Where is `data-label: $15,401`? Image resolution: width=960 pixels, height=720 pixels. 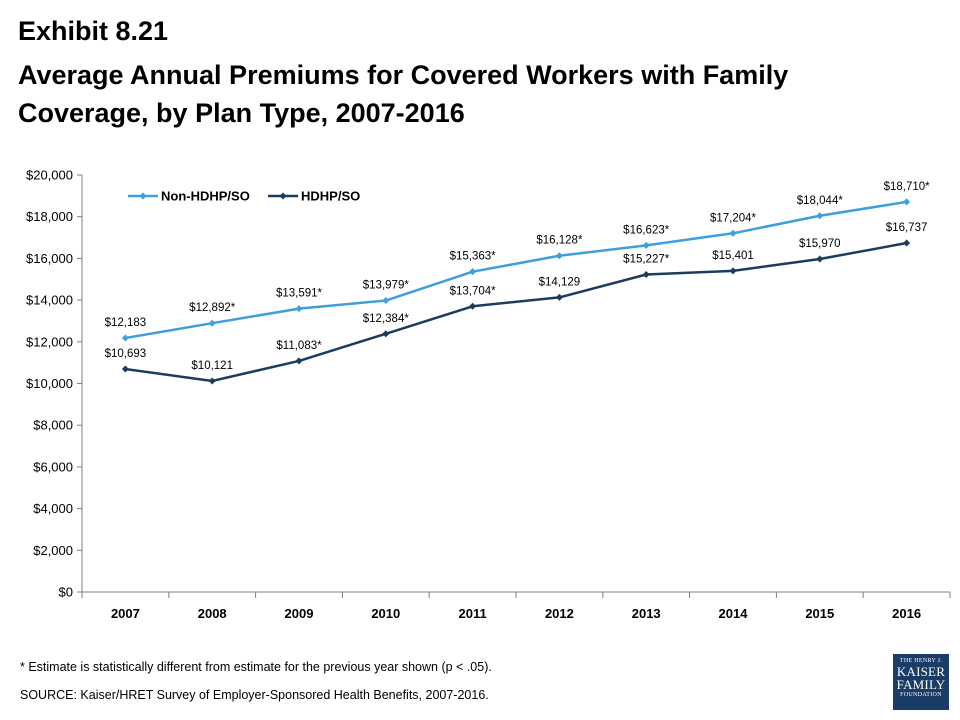 data-label: $15,401 is located at coordinates (733, 256).